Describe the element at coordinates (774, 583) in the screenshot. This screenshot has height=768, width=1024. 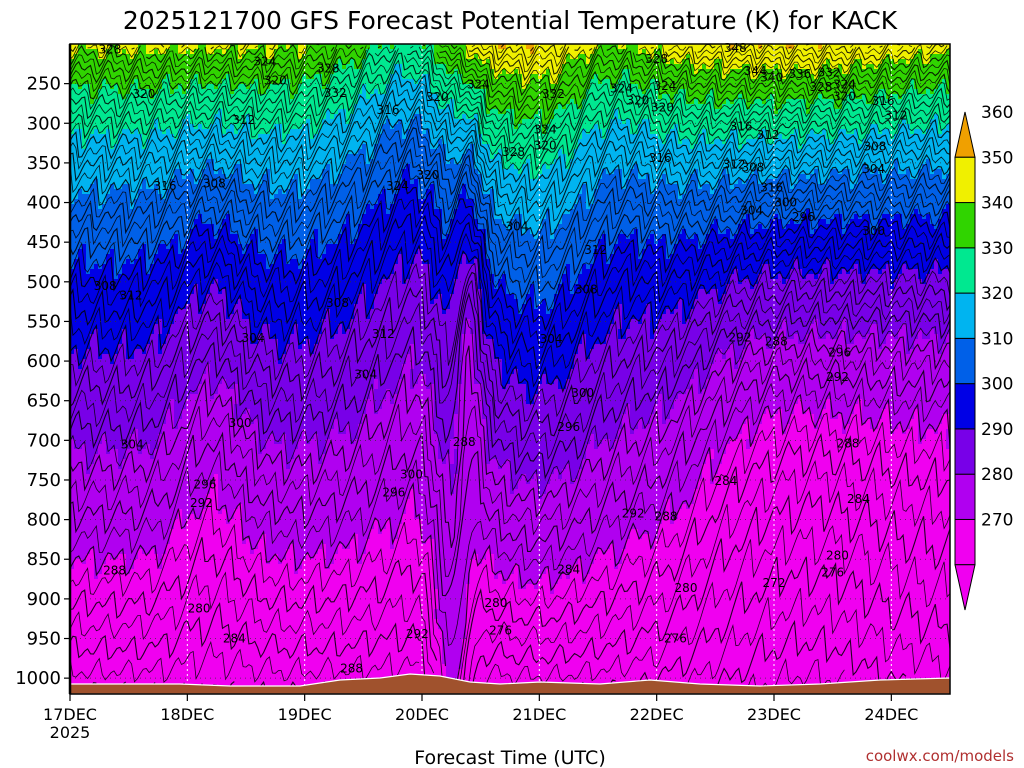
I see `contour-label: 272` at that location.